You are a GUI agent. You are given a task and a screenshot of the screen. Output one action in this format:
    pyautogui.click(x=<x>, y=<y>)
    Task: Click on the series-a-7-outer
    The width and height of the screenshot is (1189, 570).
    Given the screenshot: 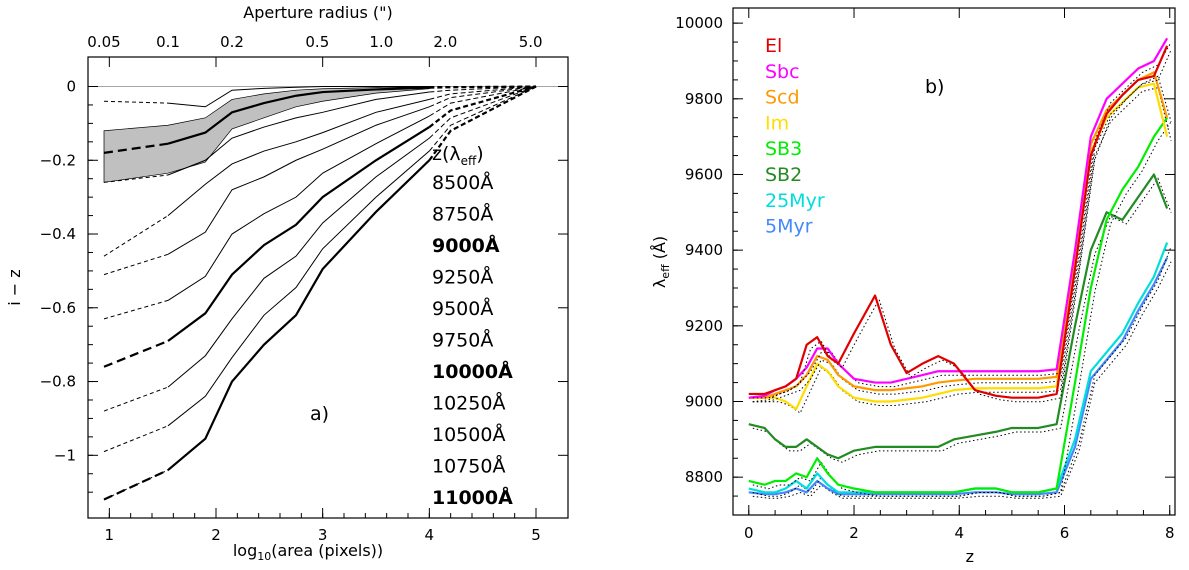 What is the action you would take?
    pyautogui.click(x=482, y=112)
    